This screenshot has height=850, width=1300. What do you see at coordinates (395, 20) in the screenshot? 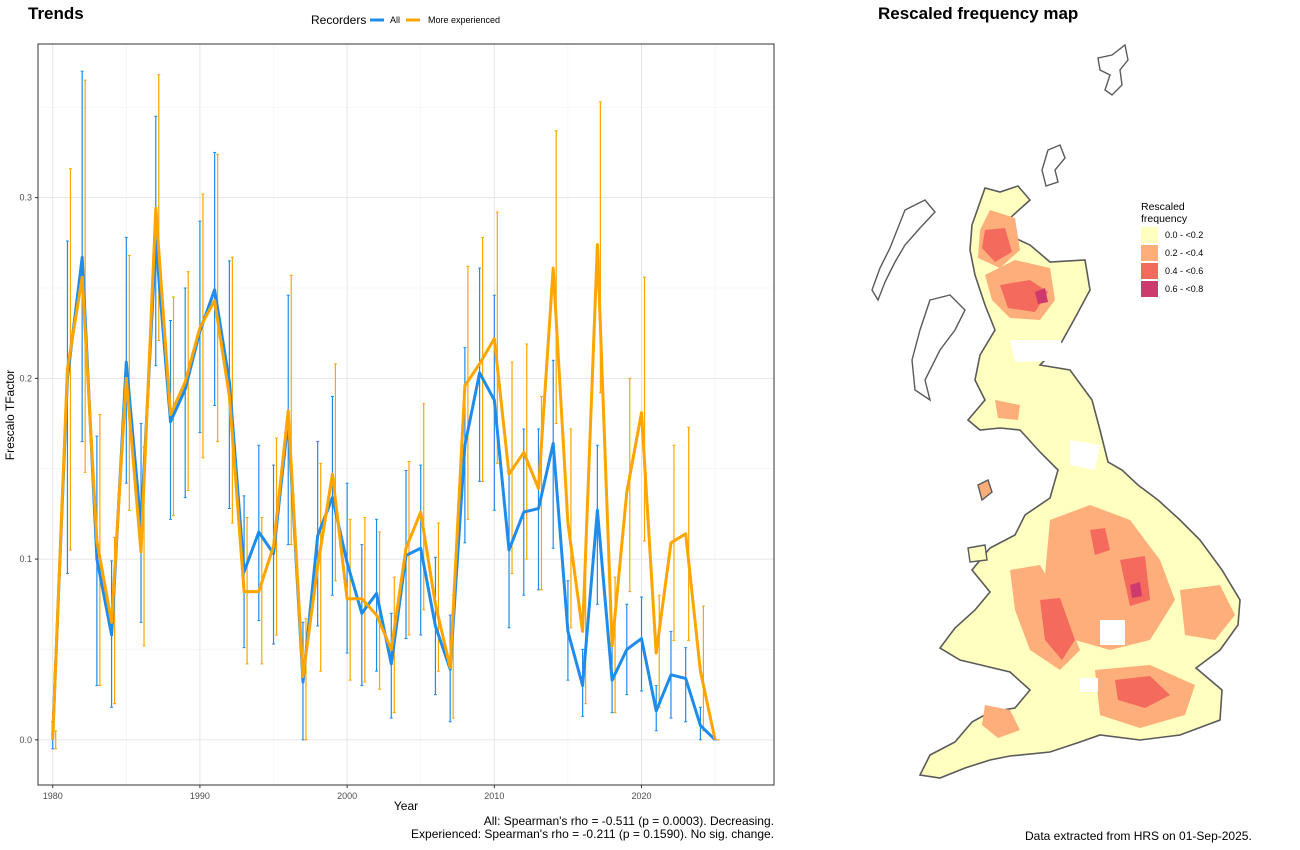
I see `legend-label-all: All` at bounding box center [395, 20].